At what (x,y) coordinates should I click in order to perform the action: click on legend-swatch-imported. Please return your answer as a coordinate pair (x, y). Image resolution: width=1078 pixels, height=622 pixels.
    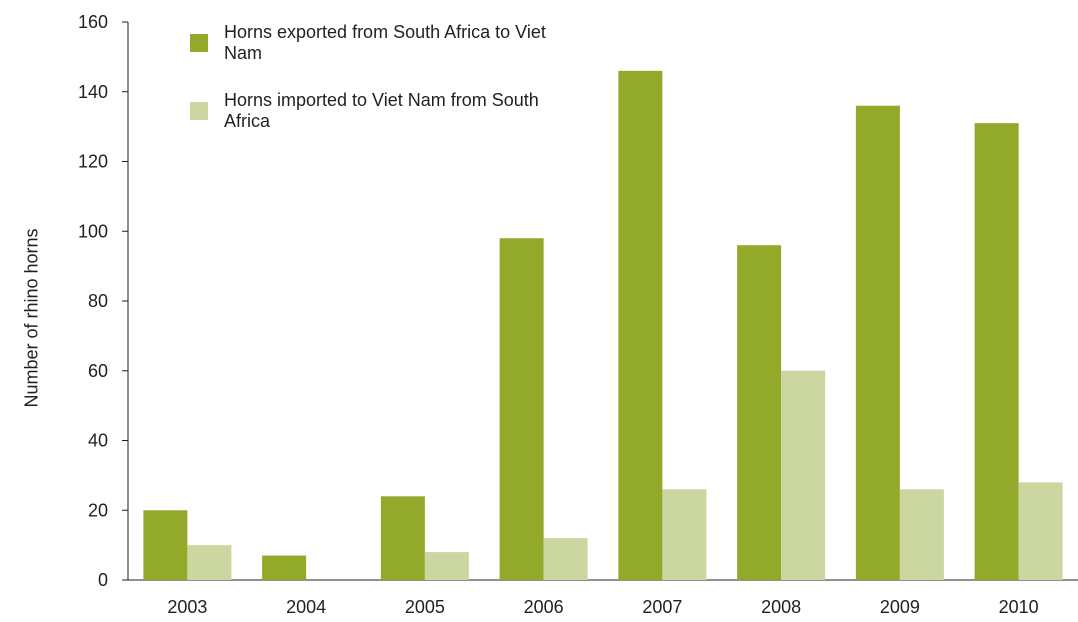
    Looking at the image, I should click on (199, 111).